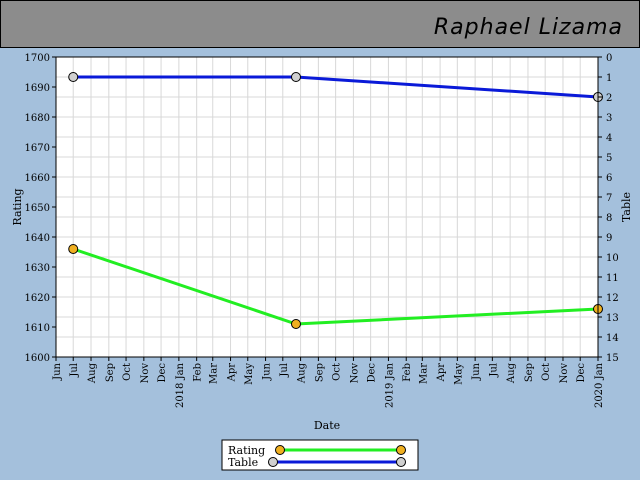 This screenshot has height=480, width=640. What do you see at coordinates (609, 58) in the screenshot?
I see `y2-tick-label: 0` at bounding box center [609, 58].